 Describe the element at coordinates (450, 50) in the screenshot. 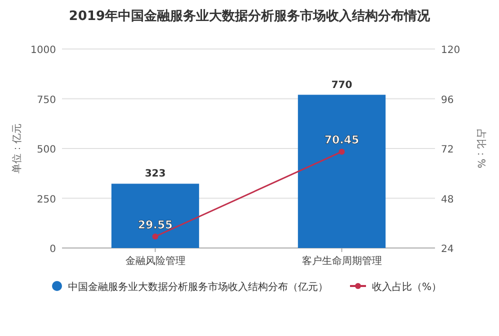

I see `y2-tick-label: 120` at that location.